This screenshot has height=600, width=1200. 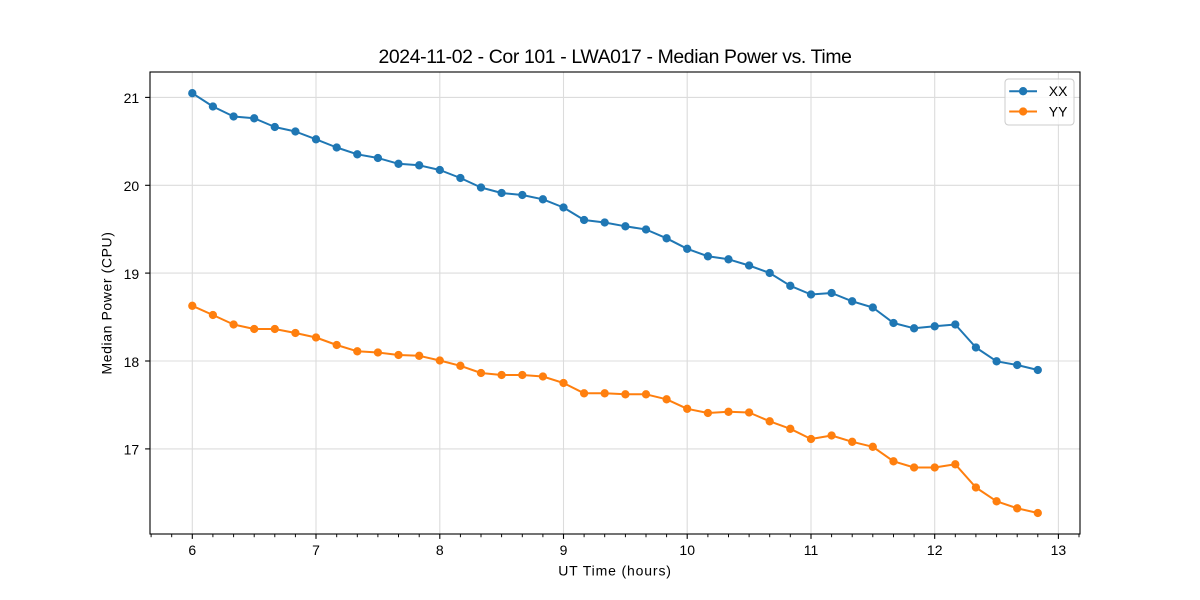 What do you see at coordinates (132, 186) in the screenshot?
I see `svg-text: 20` at bounding box center [132, 186].